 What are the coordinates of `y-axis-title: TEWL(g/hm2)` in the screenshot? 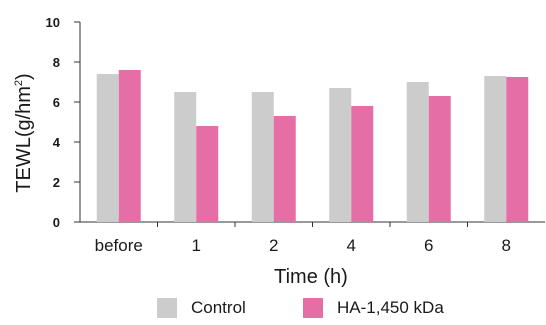 It's located at (24, 132).